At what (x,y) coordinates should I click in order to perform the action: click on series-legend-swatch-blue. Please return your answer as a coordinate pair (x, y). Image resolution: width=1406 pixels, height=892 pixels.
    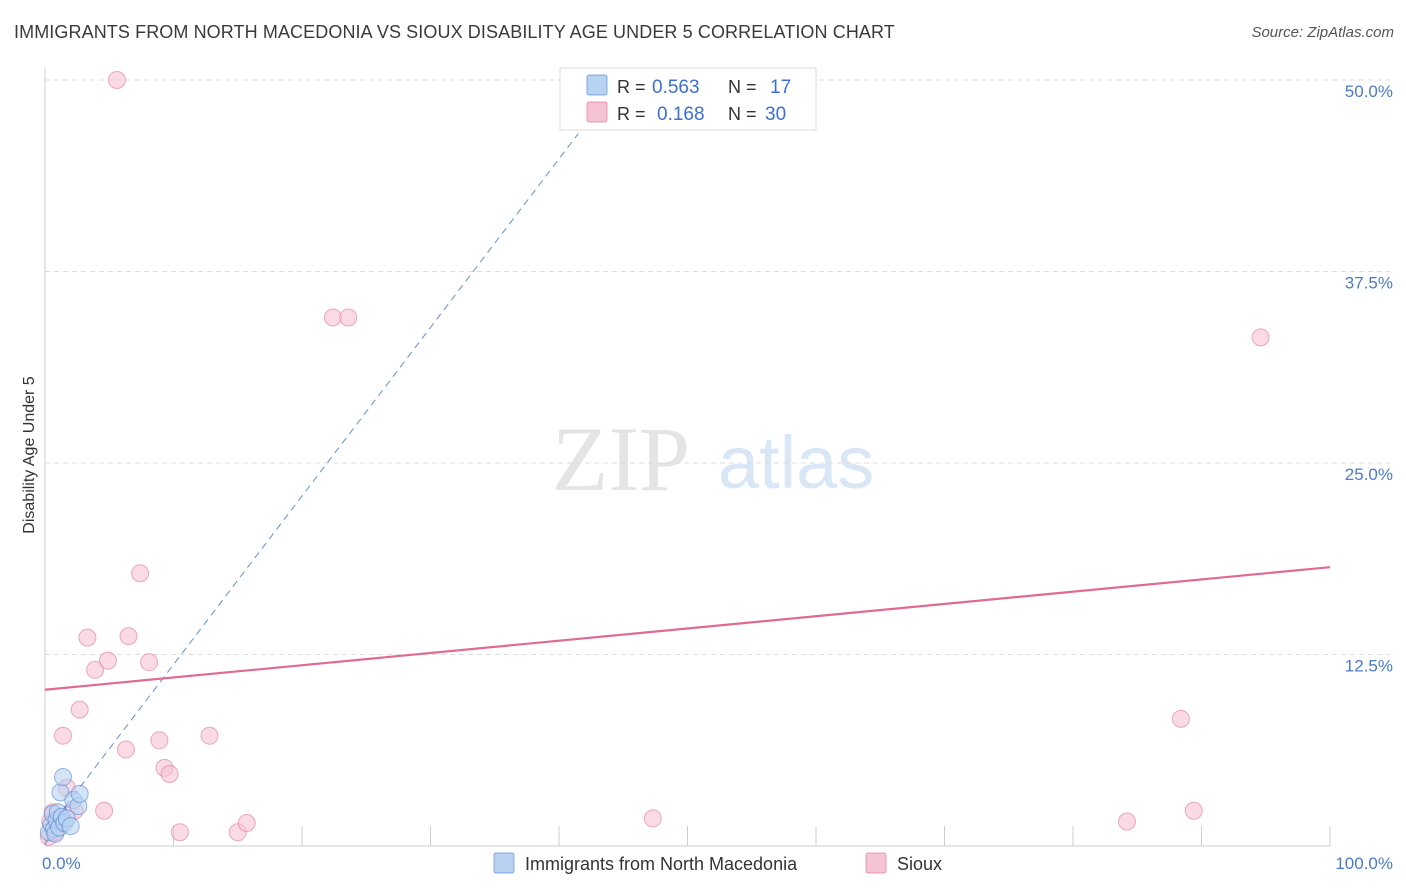
    Looking at the image, I should click on (504, 863).